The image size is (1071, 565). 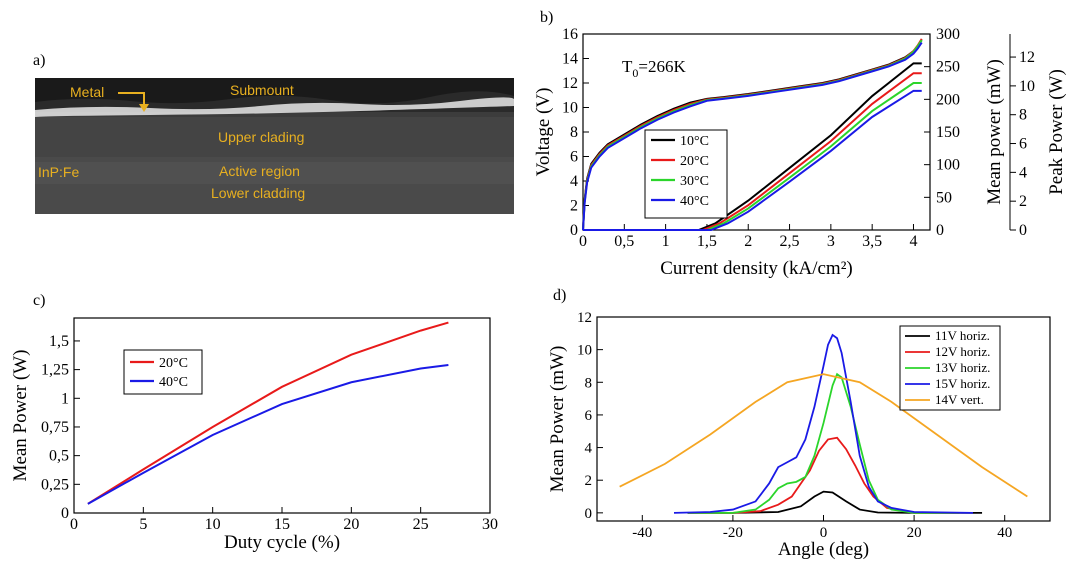 What do you see at coordinates (962, 351) in the screenshot?
I see `chart-d-legend-label: 12V horiz.` at bounding box center [962, 351].